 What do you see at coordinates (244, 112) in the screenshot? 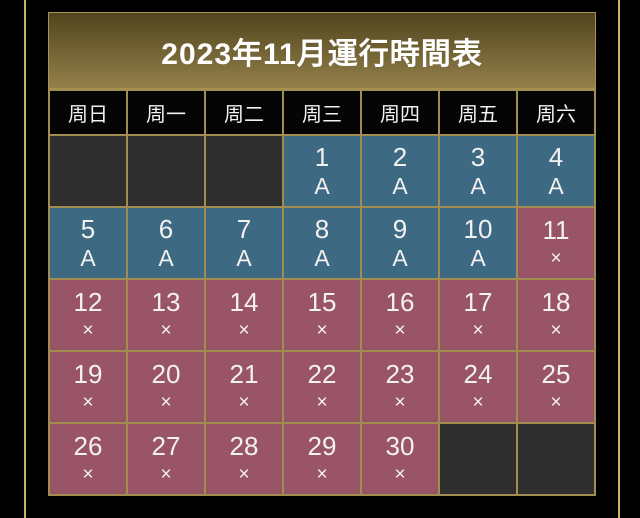
I see `weekday-header-cell: 周二` at bounding box center [244, 112].